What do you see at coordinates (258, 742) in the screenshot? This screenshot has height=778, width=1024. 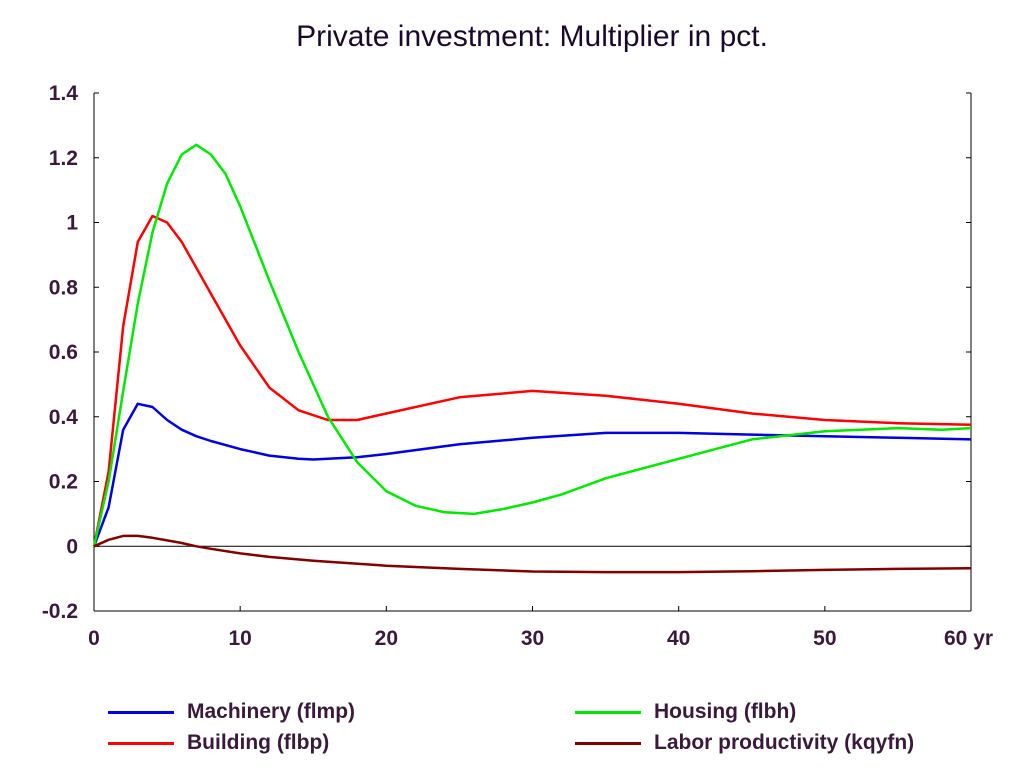 I see `legend-label-building: Building (flbp)` at bounding box center [258, 742].